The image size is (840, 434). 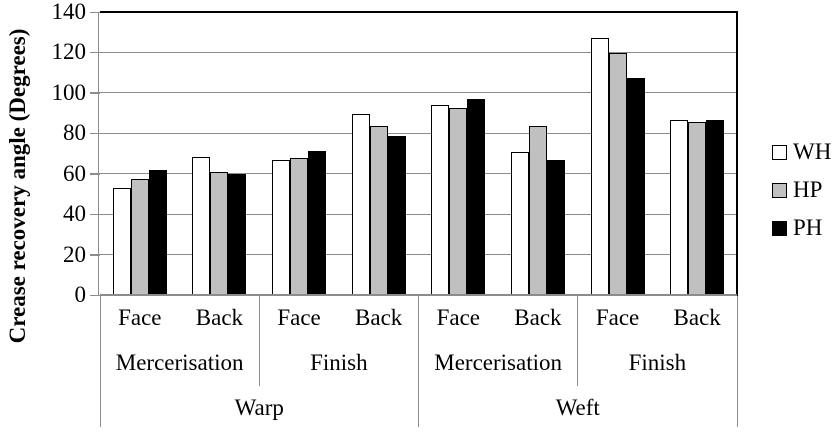 I want to click on category-direction-2: Weft, so click(x=577, y=407).